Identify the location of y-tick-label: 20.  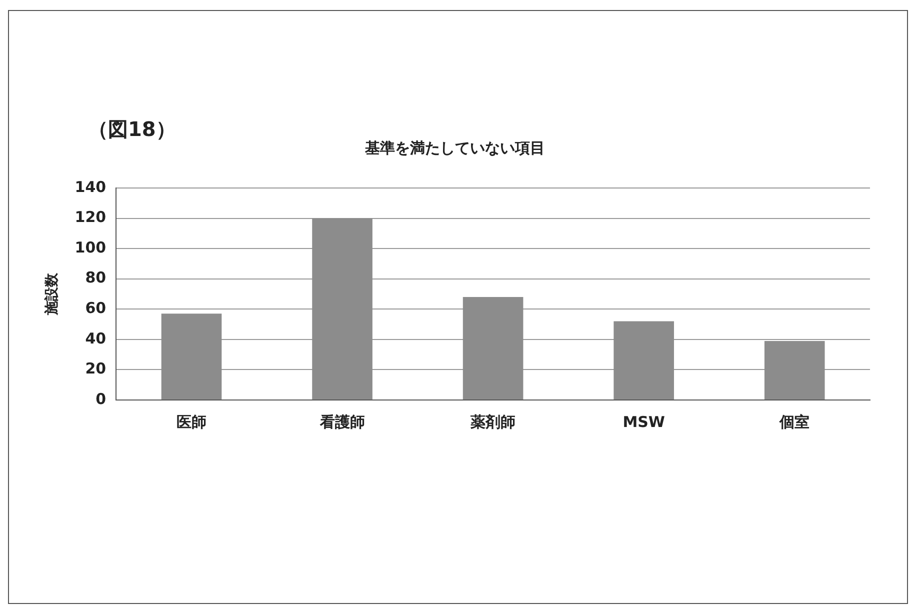
(95, 369).